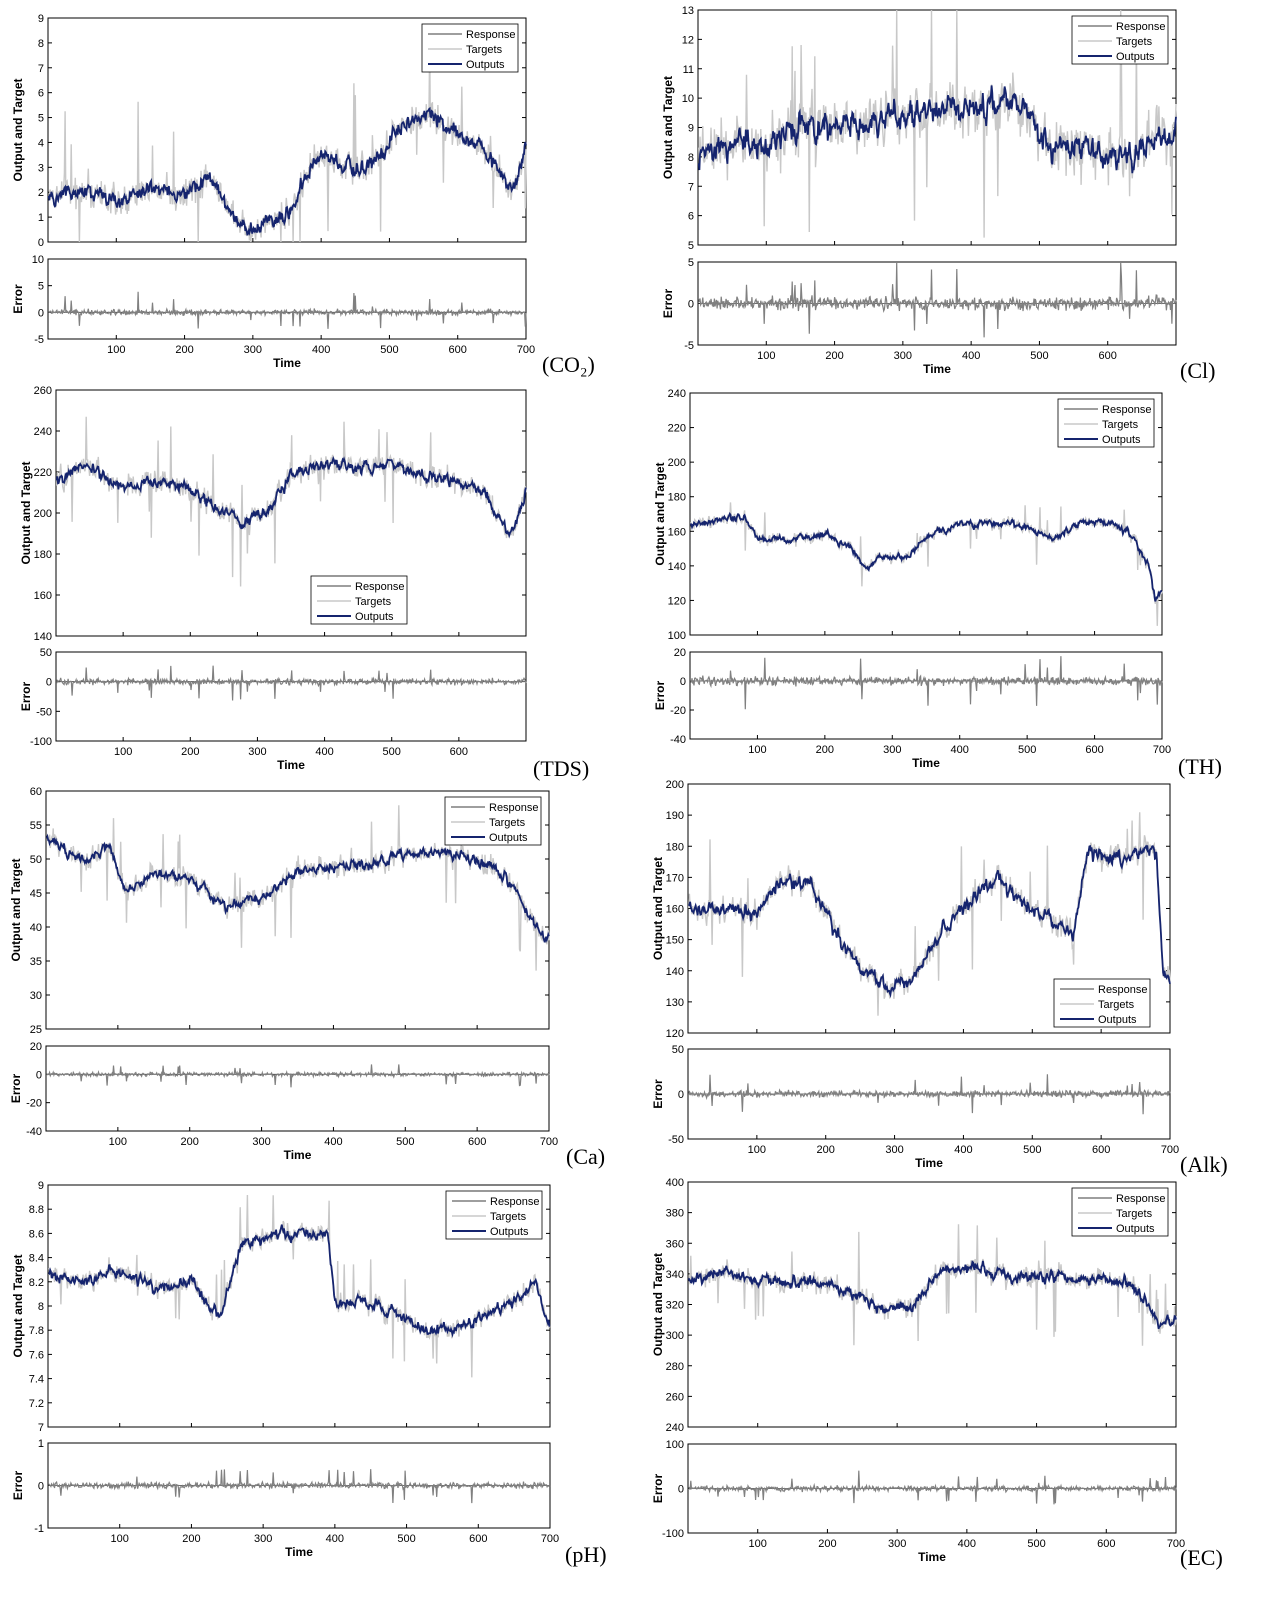 The height and width of the screenshot is (1601, 1270). Describe the element at coordinates (41, 119) in the screenshot. I see `y-tick-label: 5` at that location.